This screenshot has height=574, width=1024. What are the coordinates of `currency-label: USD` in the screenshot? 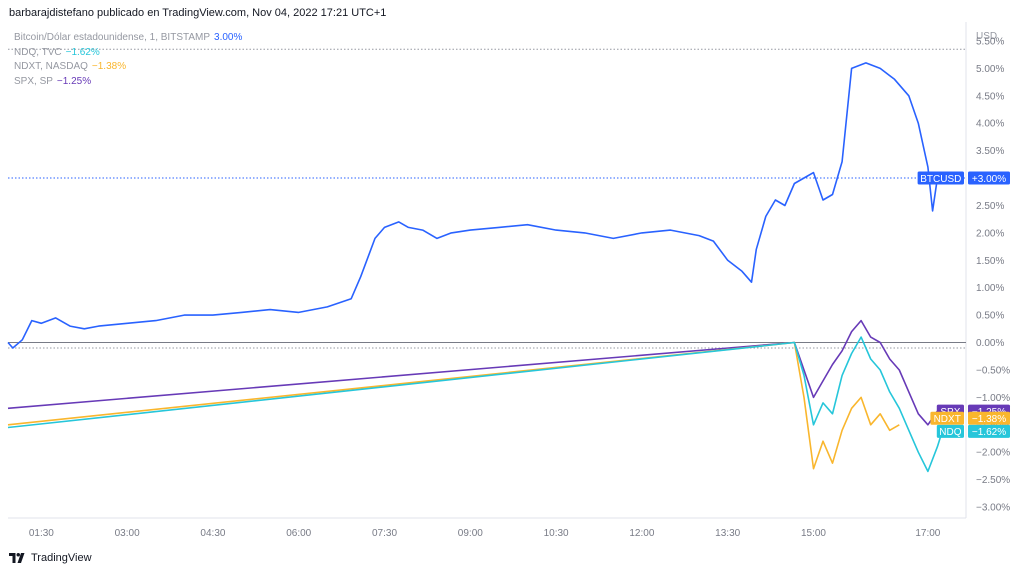 It's located at (986, 36).